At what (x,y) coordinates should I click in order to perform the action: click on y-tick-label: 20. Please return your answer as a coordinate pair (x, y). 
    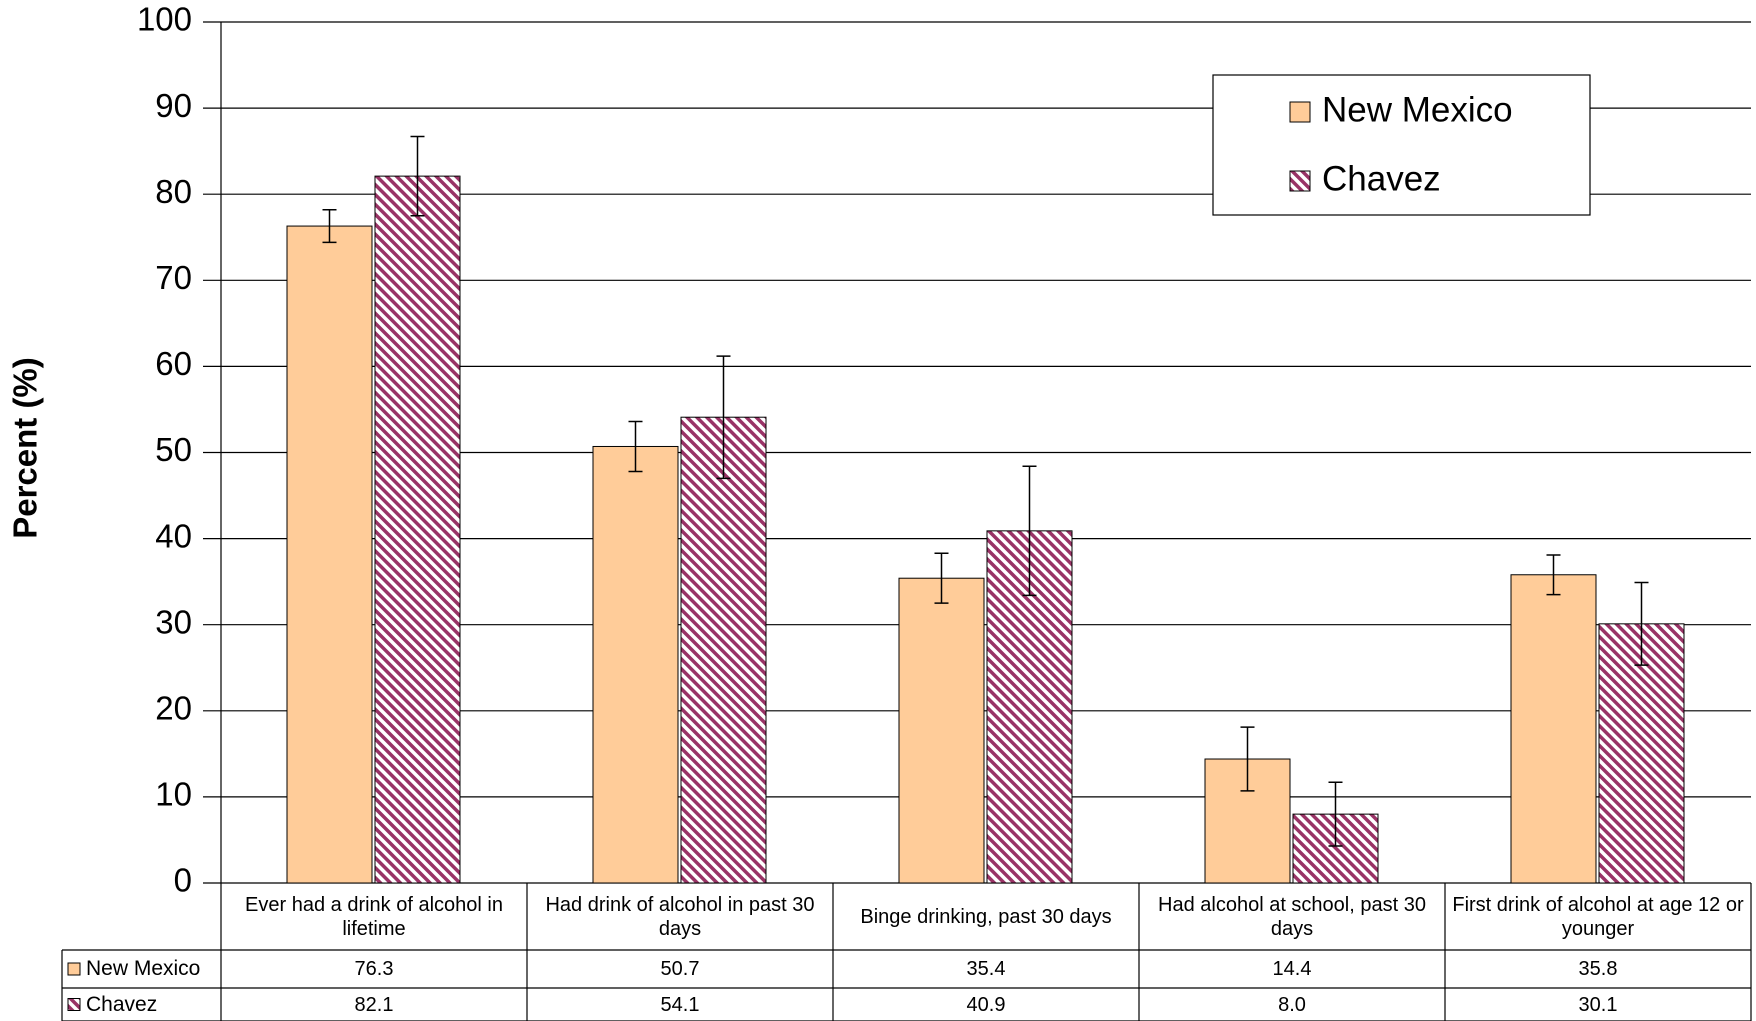
    Looking at the image, I should click on (173, 708).